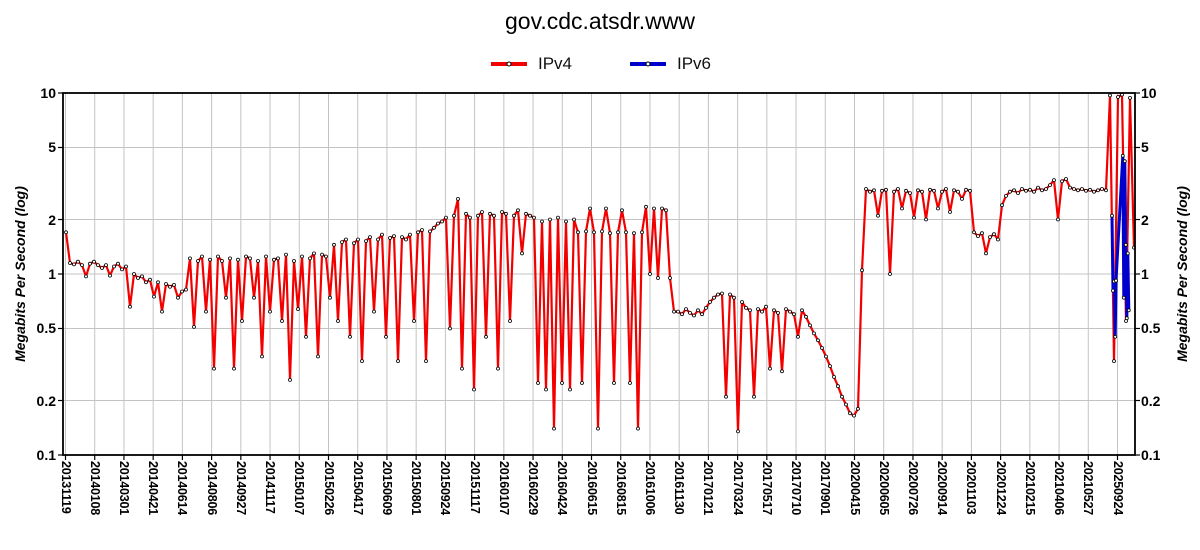 The image size is (1200, 550). What do you see at coordinates (52, 147) in the screenshot?
I see `y-tick-label-left: 5` at bounding box center [52, 147].